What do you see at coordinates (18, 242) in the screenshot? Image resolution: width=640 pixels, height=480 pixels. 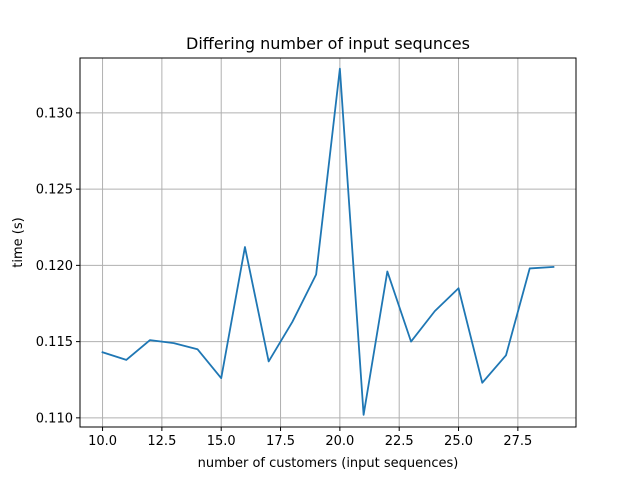 I see `y-axis-label: time (s)` at bounding box center [18, 242].